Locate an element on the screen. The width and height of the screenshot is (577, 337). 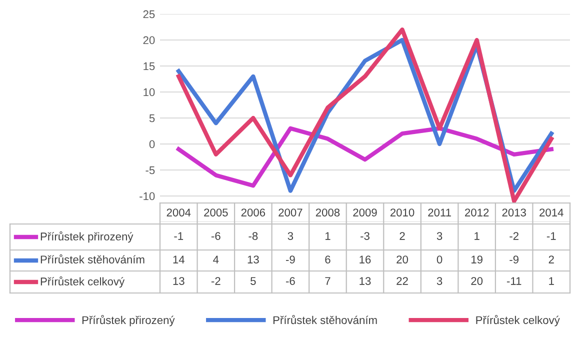
data-label: -3 is located at coordinates (365, 236).